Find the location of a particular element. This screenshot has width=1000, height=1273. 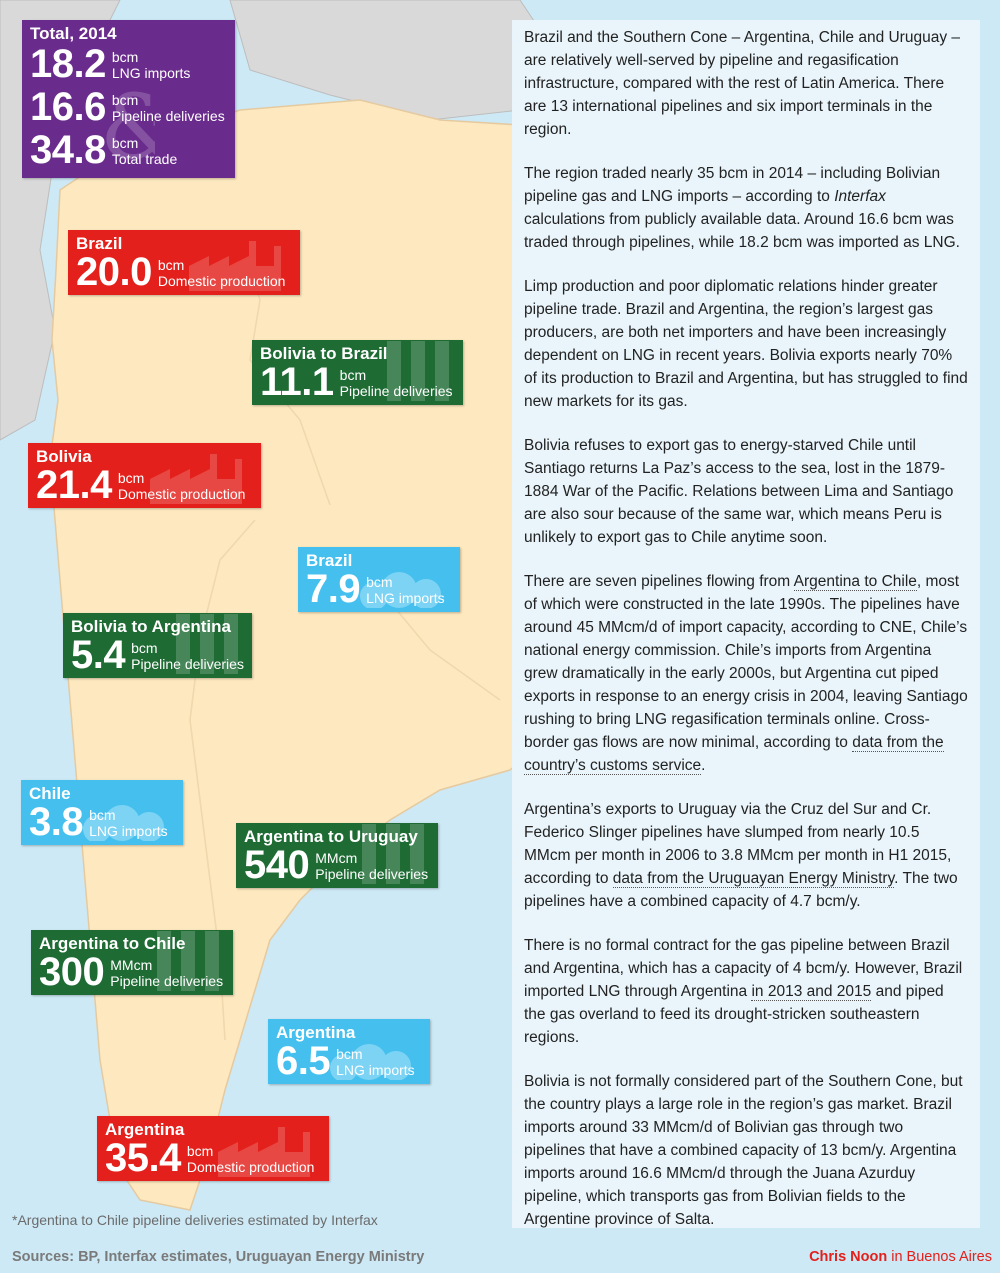

bolivia-to-argentina-label: Pipeline deliveries is located at coordinates (187, 664).